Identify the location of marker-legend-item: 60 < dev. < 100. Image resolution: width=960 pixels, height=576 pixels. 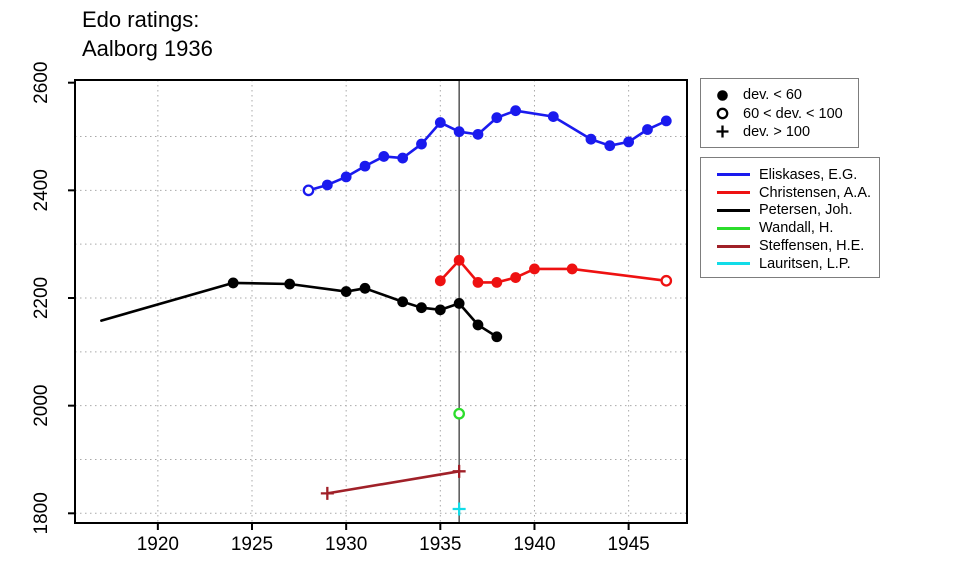
(784, 113).